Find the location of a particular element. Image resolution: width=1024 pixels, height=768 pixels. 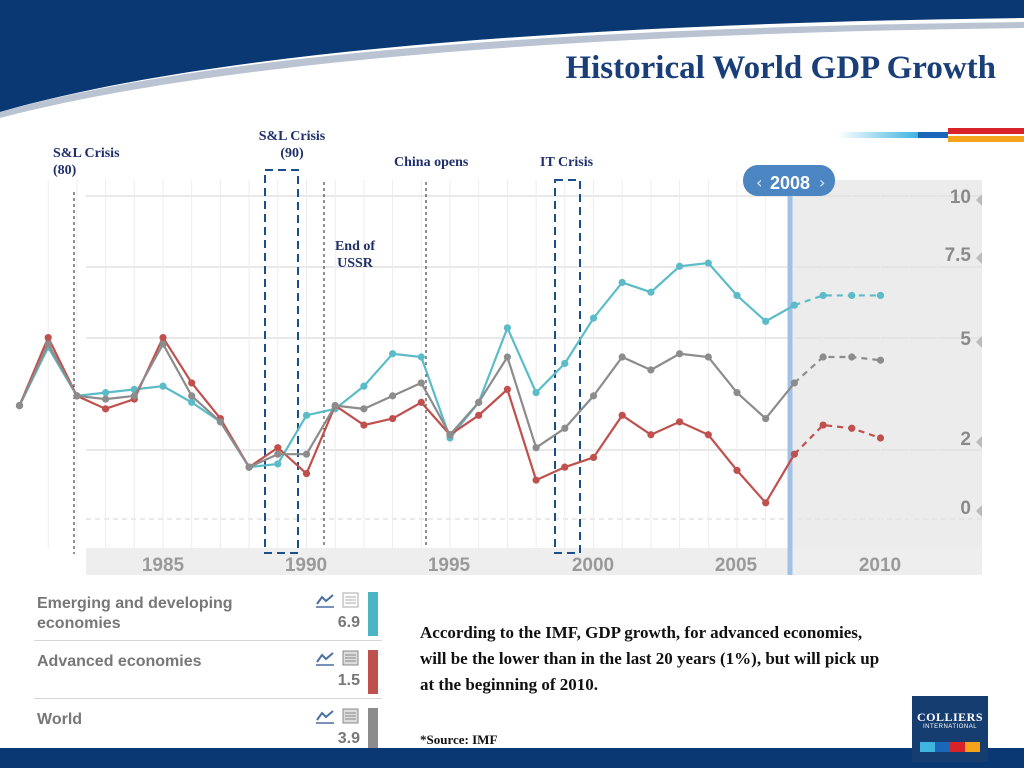

legend-row-world: World 3.9 is located at coordinates (208, 729).